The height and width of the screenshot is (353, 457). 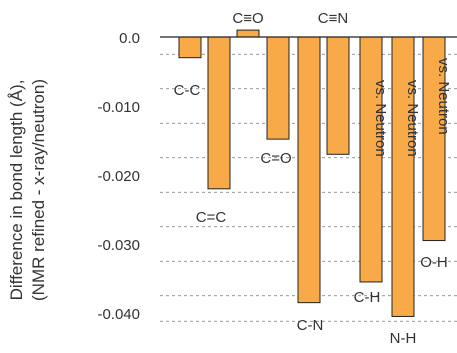 What do you see at coordinates (219, 113) in the screenshot?
I see `bar-C=C` at bounding box center [219, 113].